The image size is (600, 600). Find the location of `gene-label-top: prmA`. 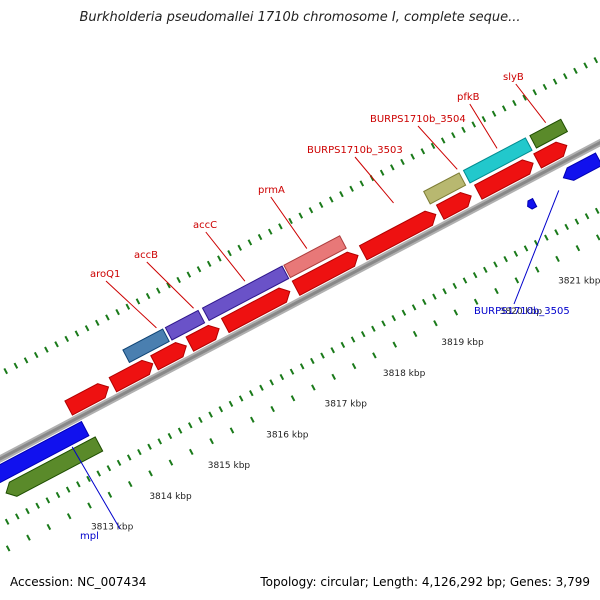

gene-label-top: prmA is located at coordinates (271, 190).